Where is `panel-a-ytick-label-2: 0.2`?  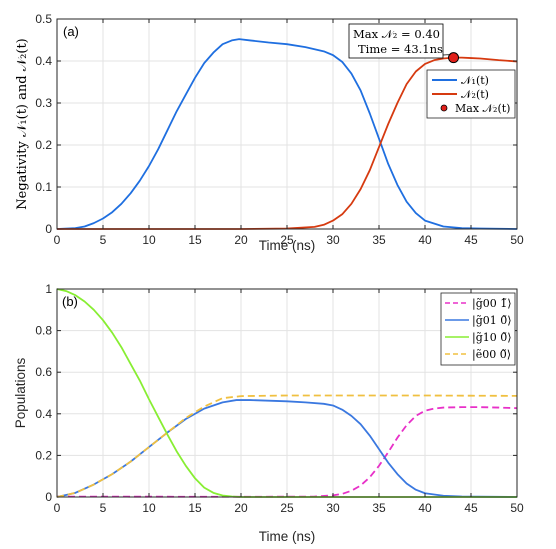
panel-a-ytick-label-2: 0.2 is located at coordinates (43, 145).